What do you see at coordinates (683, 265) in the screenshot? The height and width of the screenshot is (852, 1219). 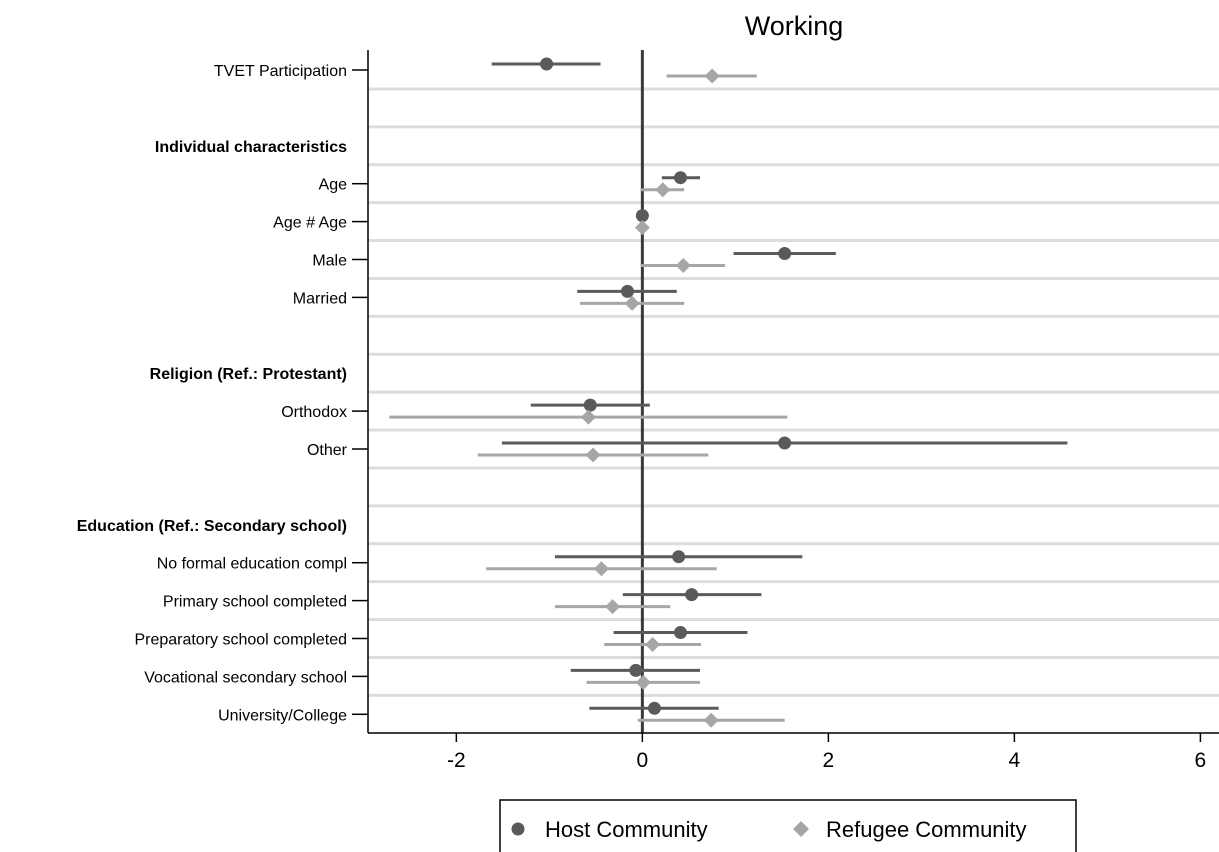 I see `refugee-point-male` at bounding box center [683, 265].